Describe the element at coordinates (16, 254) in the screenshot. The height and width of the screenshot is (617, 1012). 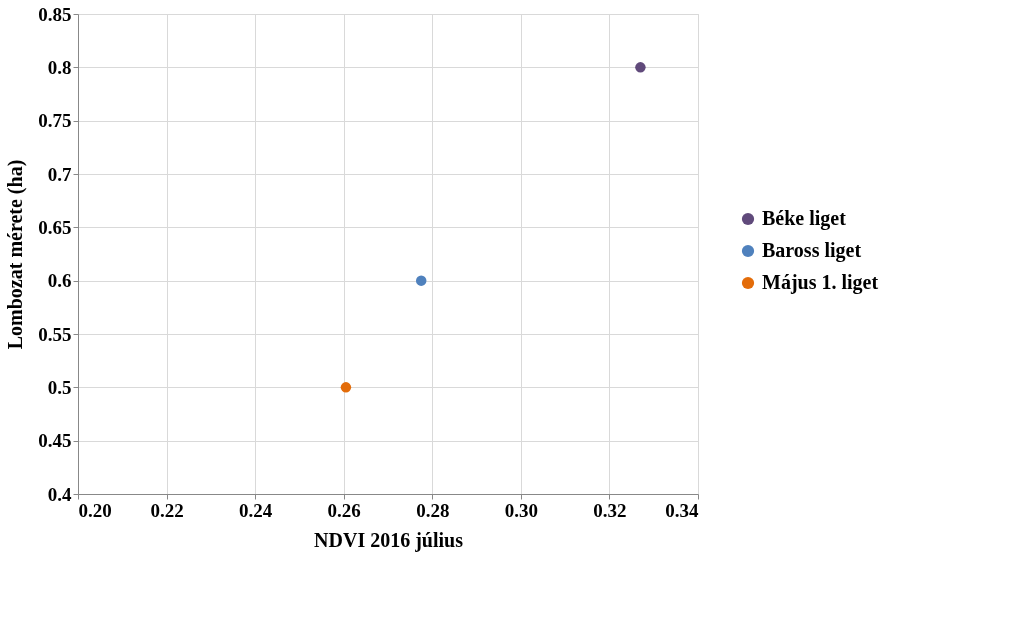
I see `y-axis-title: Lombozat mérete (ha)` at that location.